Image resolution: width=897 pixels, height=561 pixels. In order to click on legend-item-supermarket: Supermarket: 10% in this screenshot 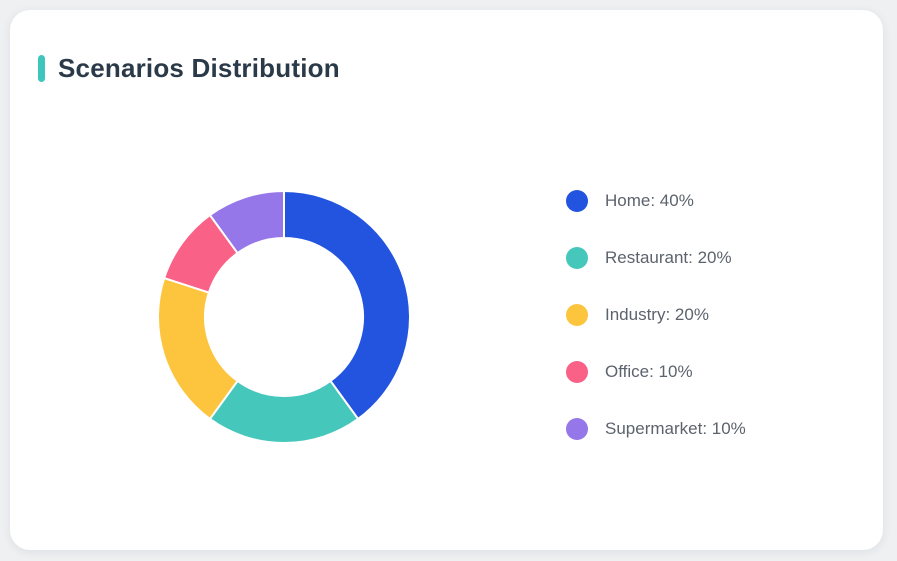, I will do `click(656, 429)`.